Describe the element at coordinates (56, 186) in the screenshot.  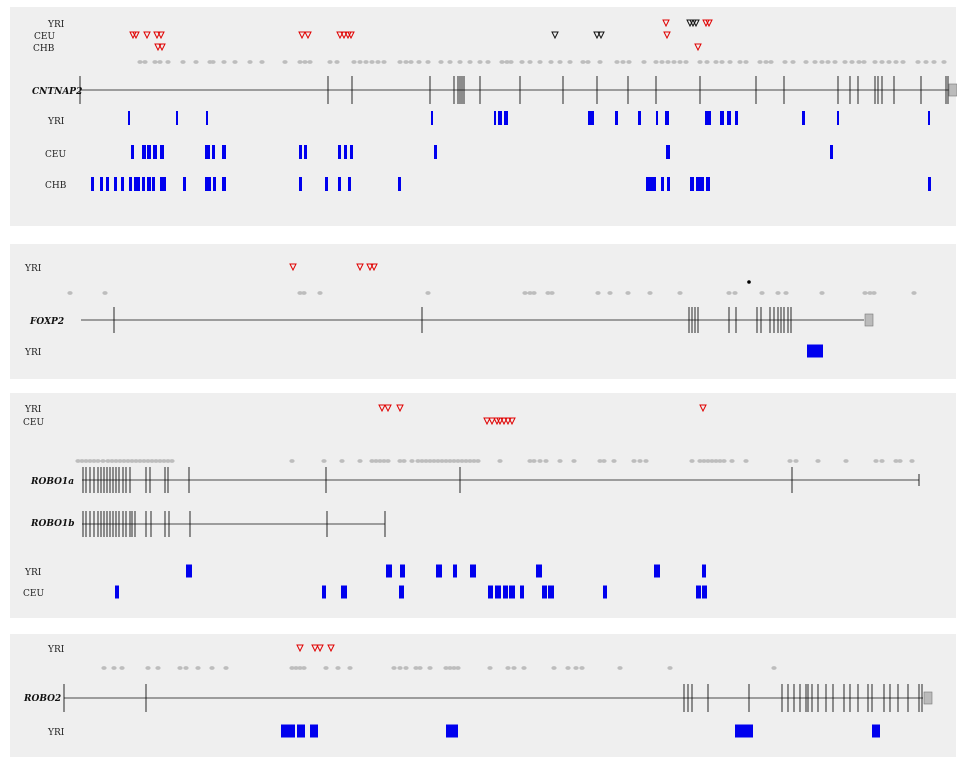
I see `cntnap2-bar-label-chb: CHB` at that location.